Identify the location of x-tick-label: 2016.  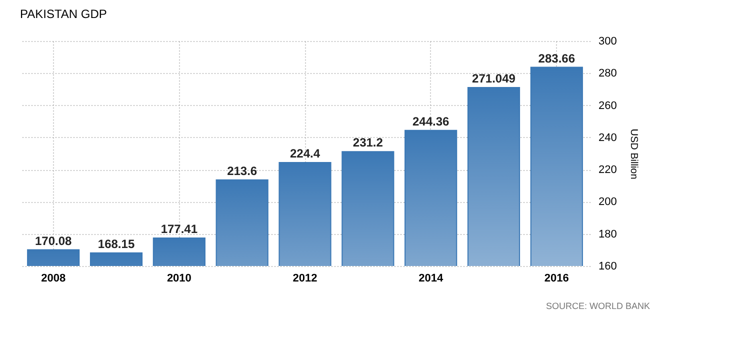
(556, 278).